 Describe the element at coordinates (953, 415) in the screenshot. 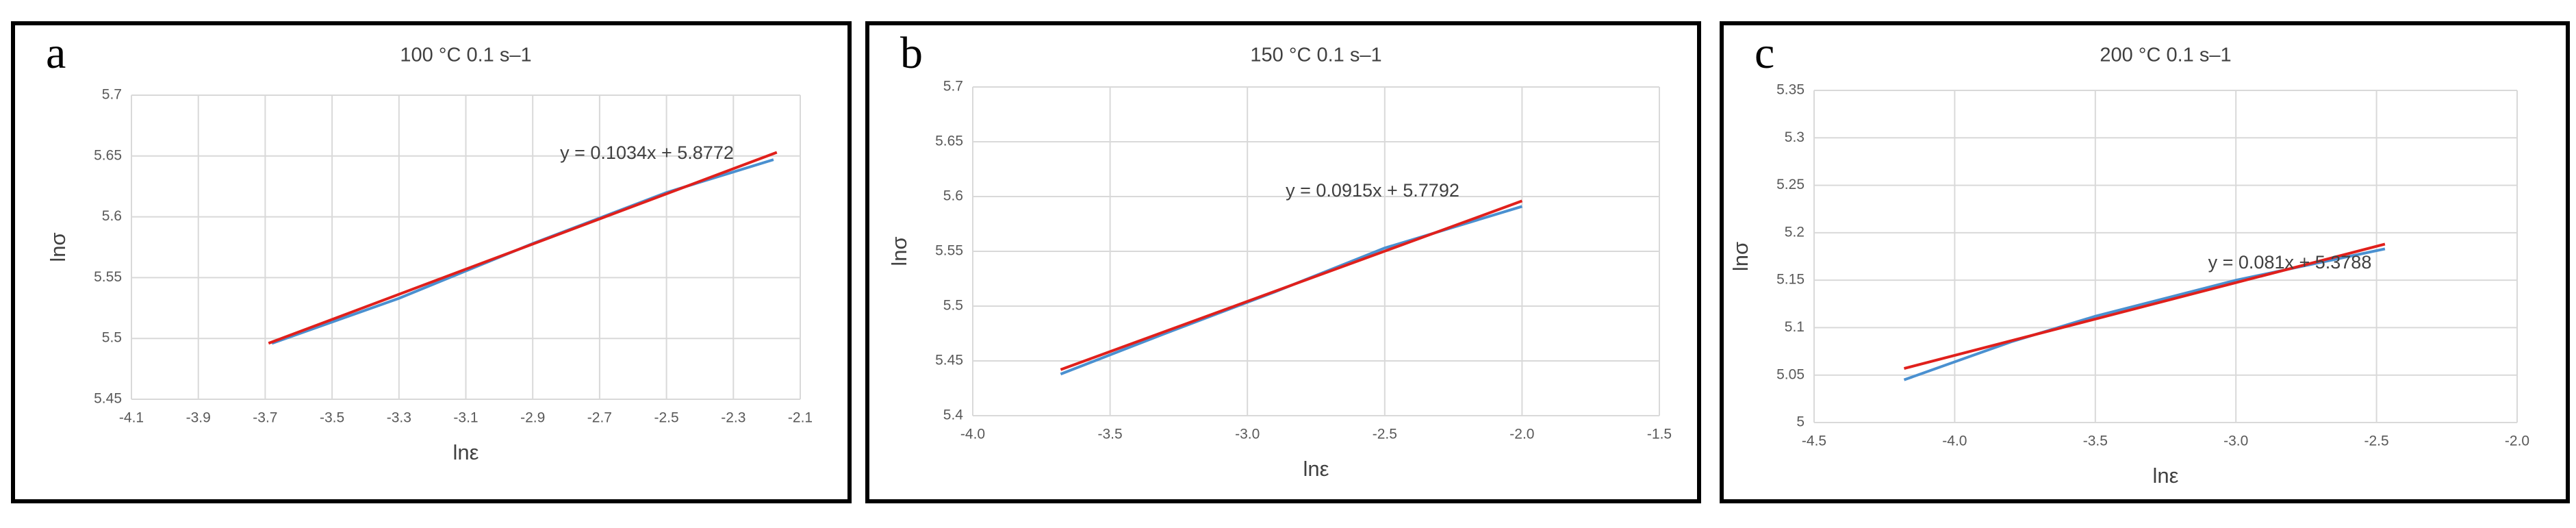

I see `y-tick-label: 5.4` at that location.